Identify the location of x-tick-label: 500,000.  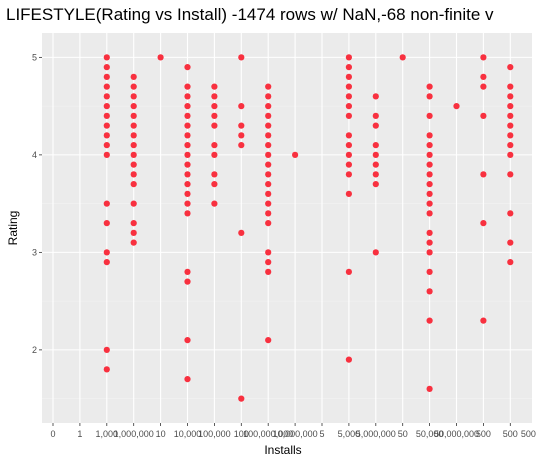
(528, 434).